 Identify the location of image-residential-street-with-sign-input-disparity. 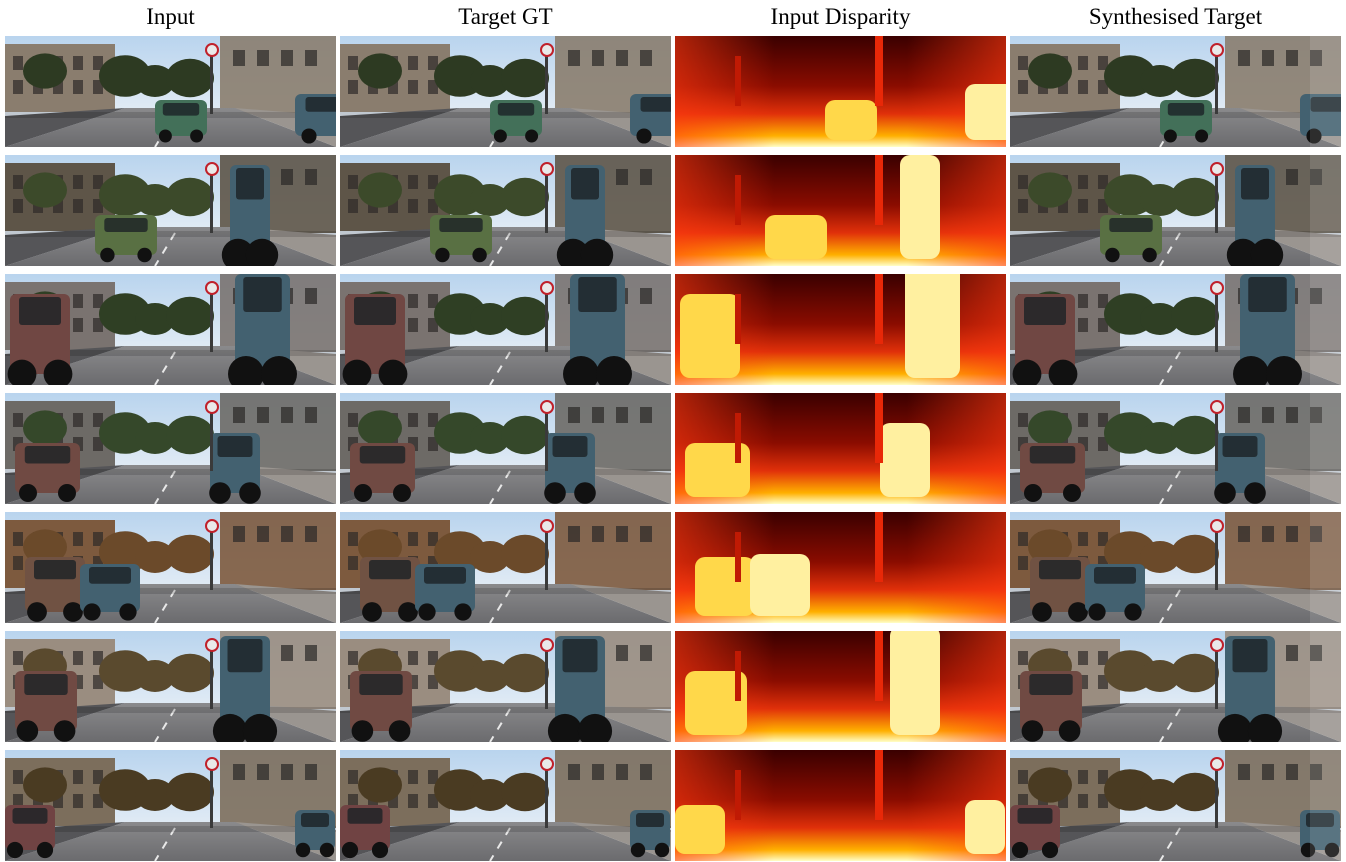
(840, 448).